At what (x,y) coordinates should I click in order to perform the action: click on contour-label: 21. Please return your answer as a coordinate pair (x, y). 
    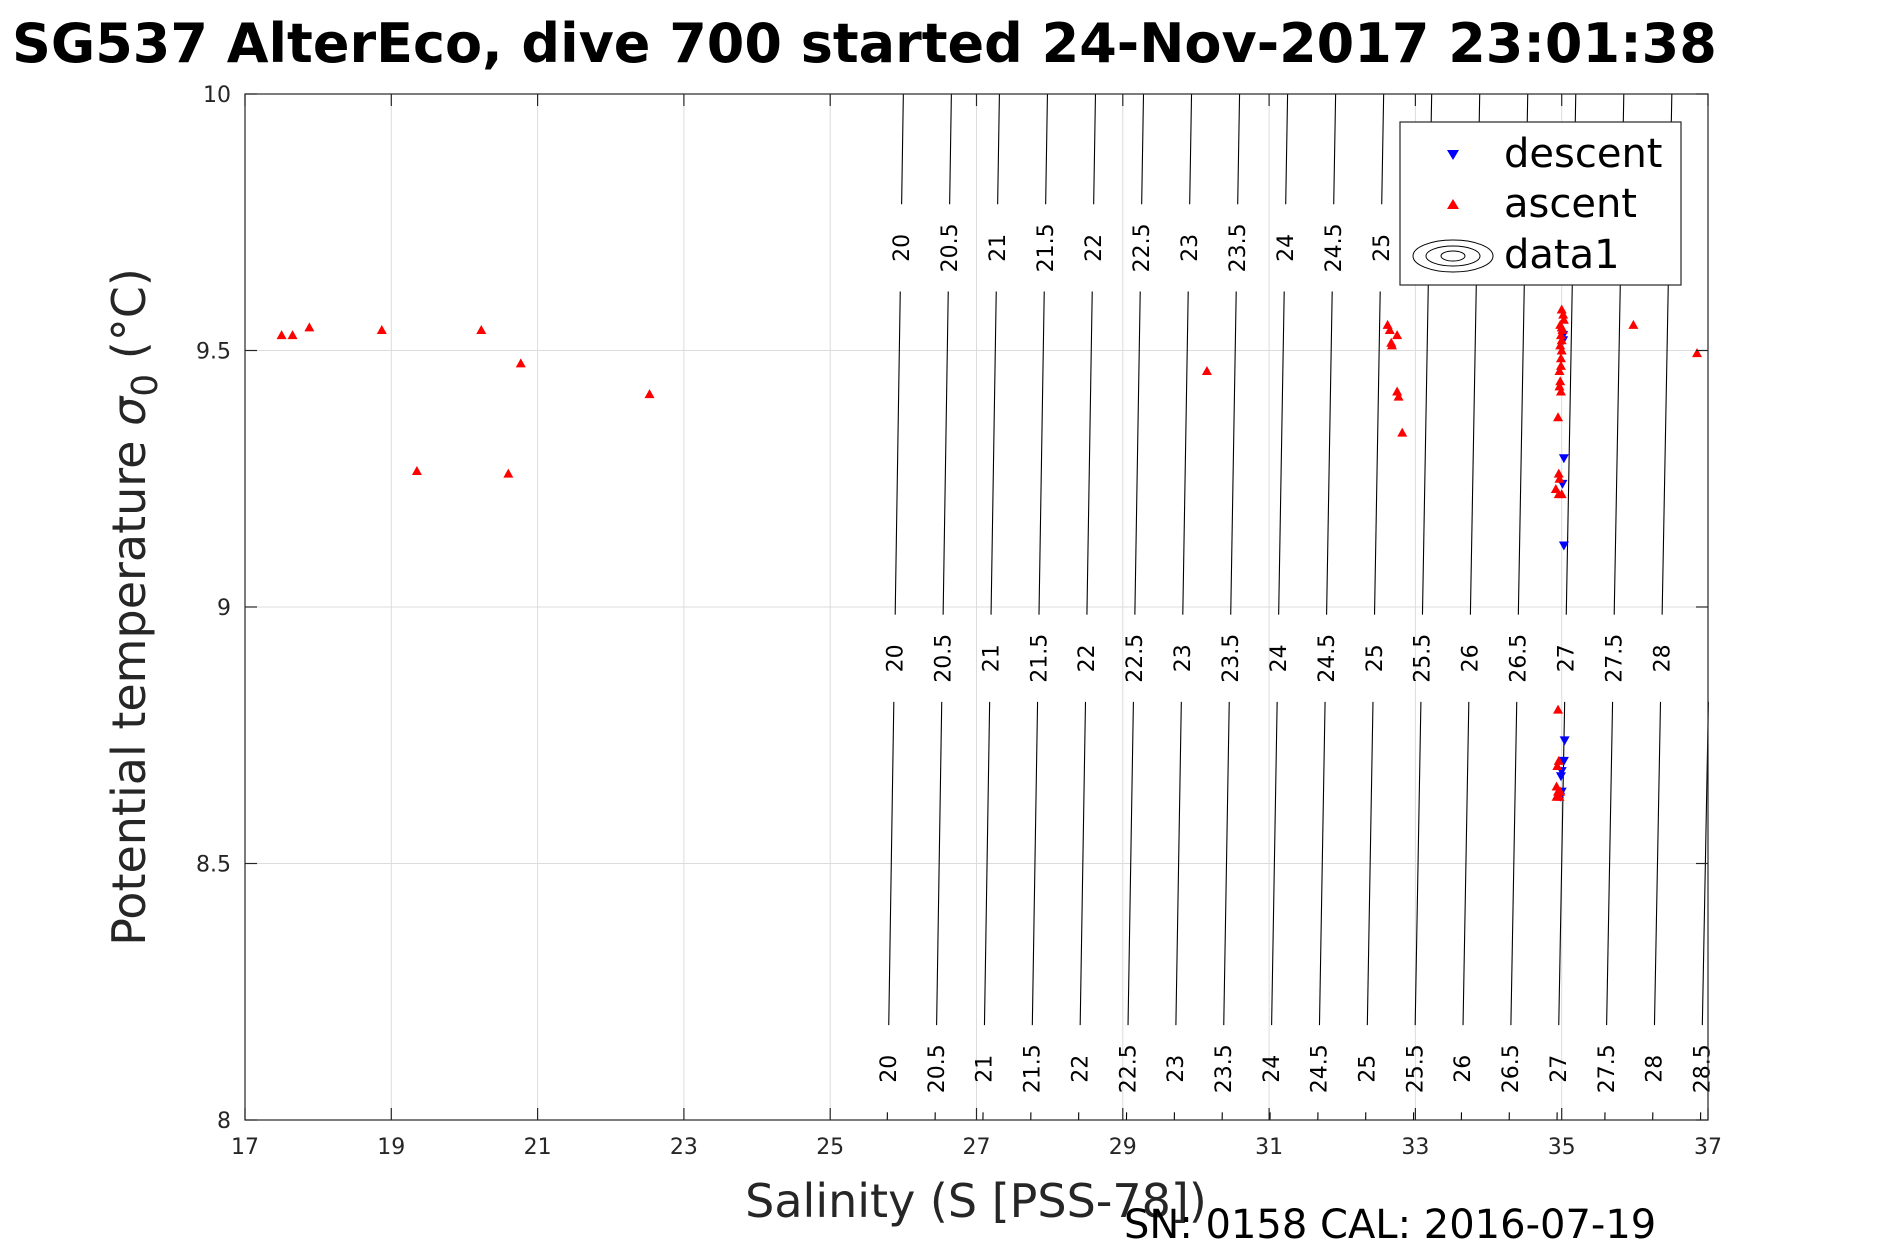
    Looking at the image, I should click on (998, 248).